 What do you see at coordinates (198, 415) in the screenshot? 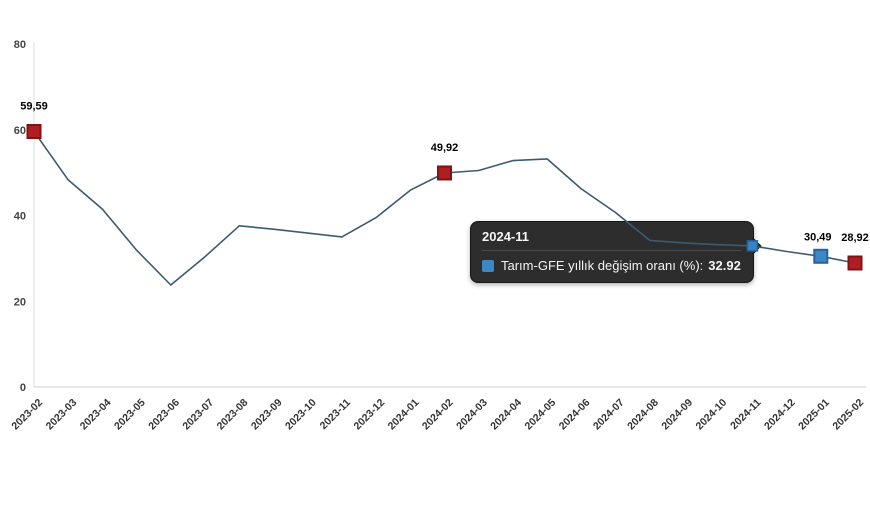
I see `x-tick-label: 2023-07` at bounding box center [198, 415].